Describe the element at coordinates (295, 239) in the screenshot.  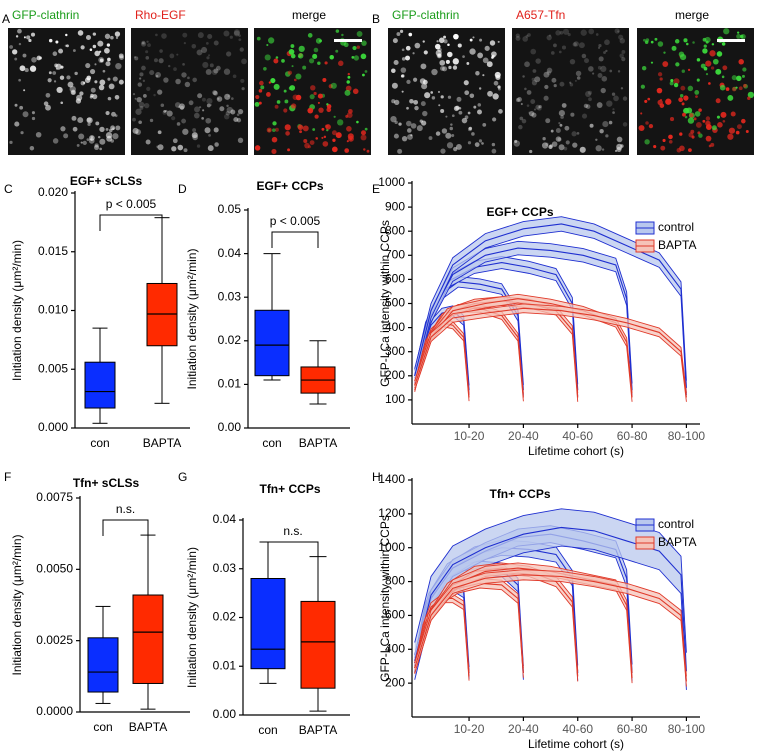
I see `significance-bracket` at that location.